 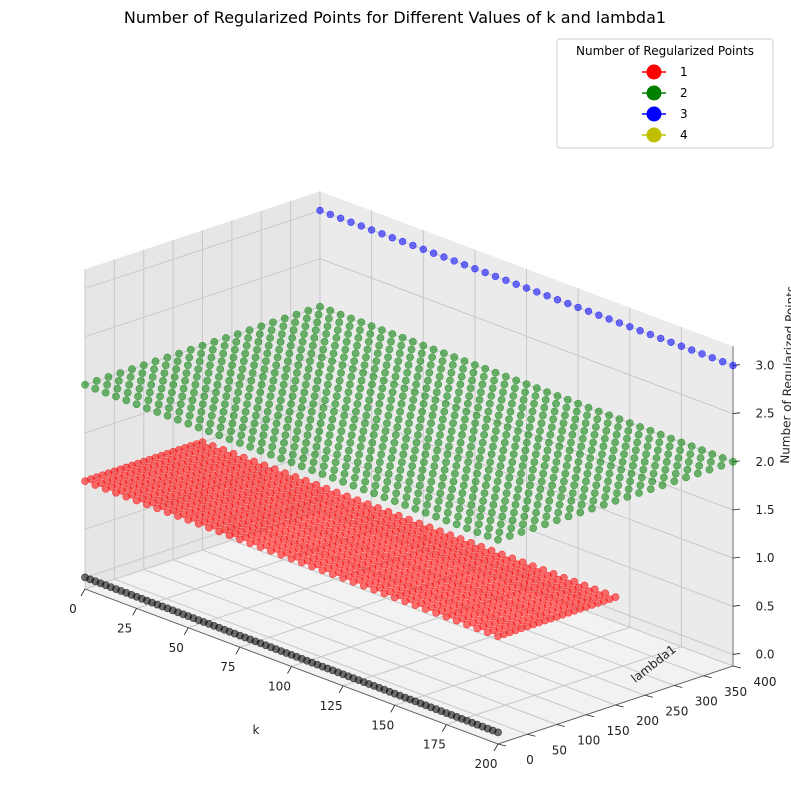 I want to click on y-tick-label: 300, so click(x=706, y=702).